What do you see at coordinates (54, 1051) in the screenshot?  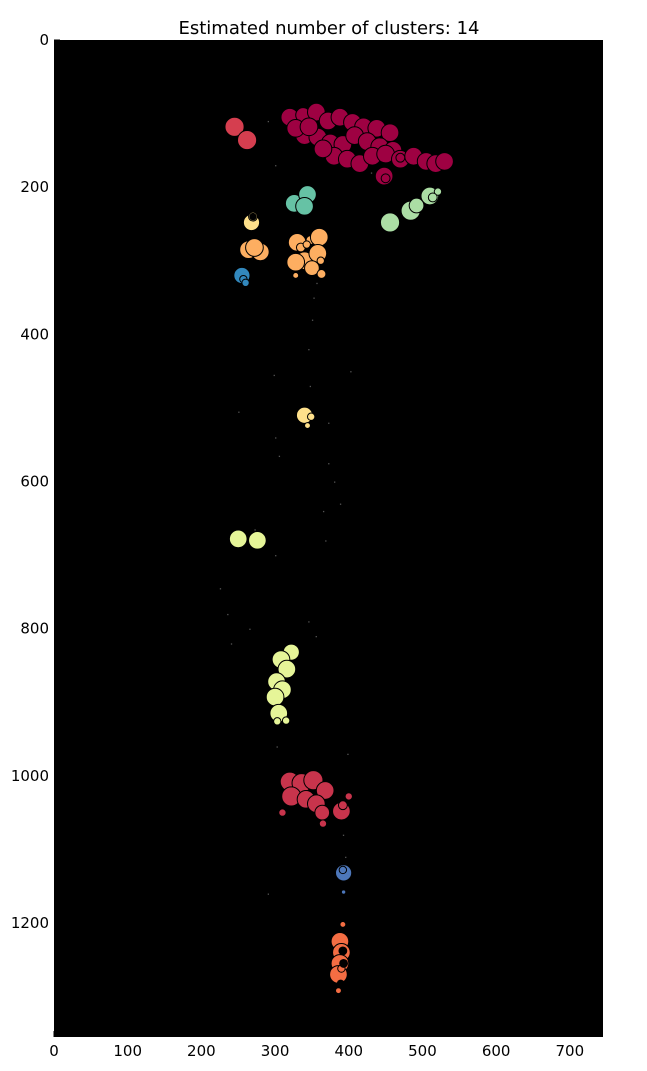 I see `x-tick-label: 0` at bounding box center [54, 1051].